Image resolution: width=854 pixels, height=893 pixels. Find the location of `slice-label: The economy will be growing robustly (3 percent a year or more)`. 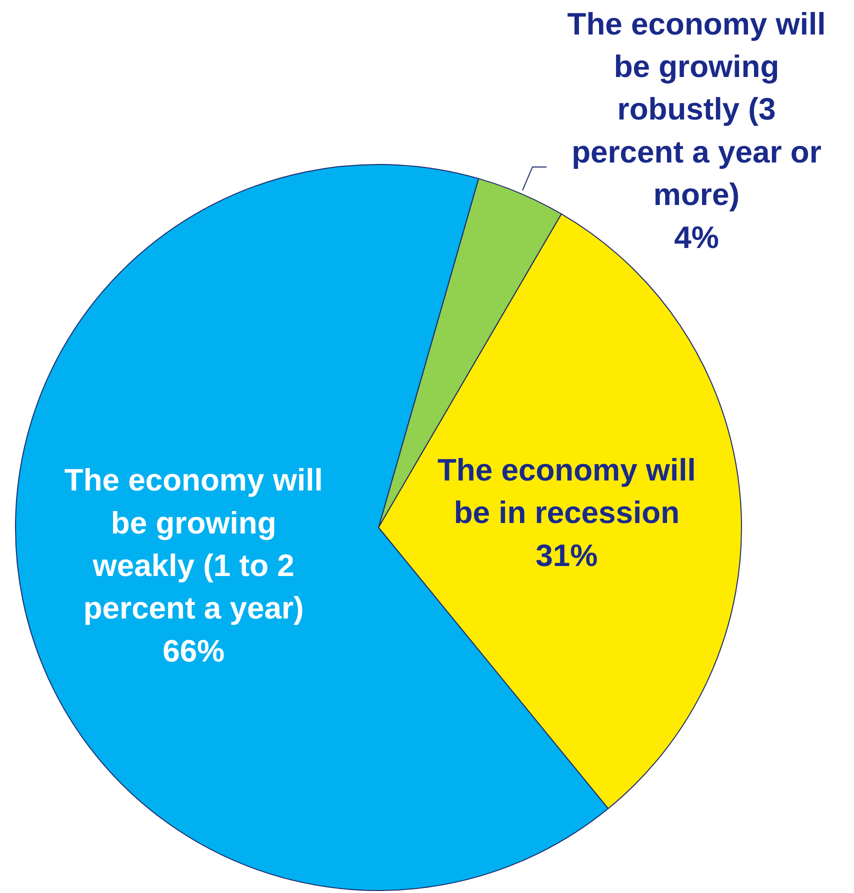

slice-label: The economy will be growing robustly (3 percent a year or more) is located at coordinates (696, 109).